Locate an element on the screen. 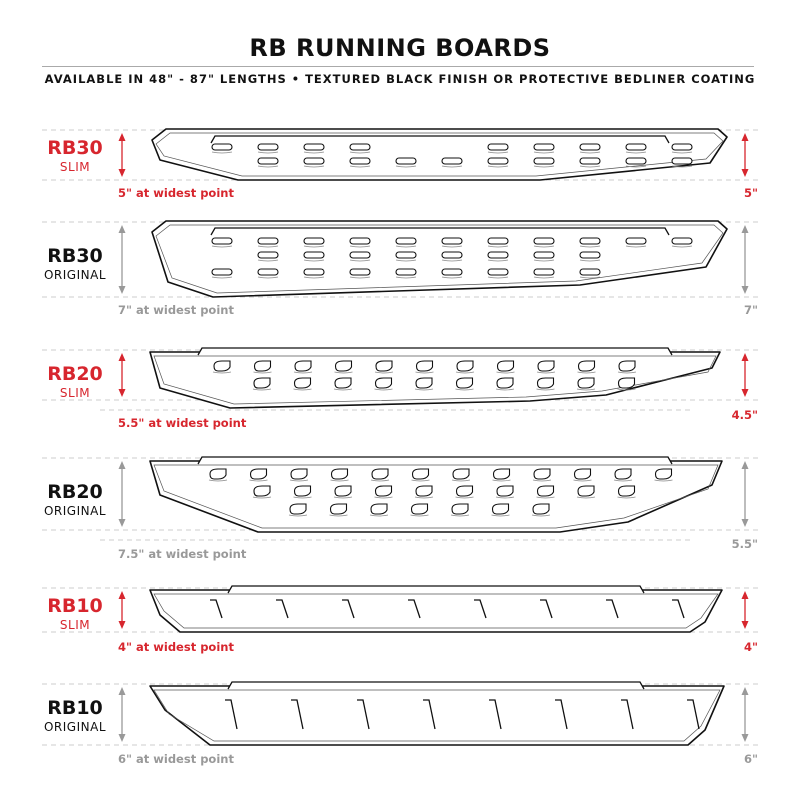 Image resolution: width=800 pixels, height=800 pixels. end-height-label: 4" is located at coordinates (751, 647).